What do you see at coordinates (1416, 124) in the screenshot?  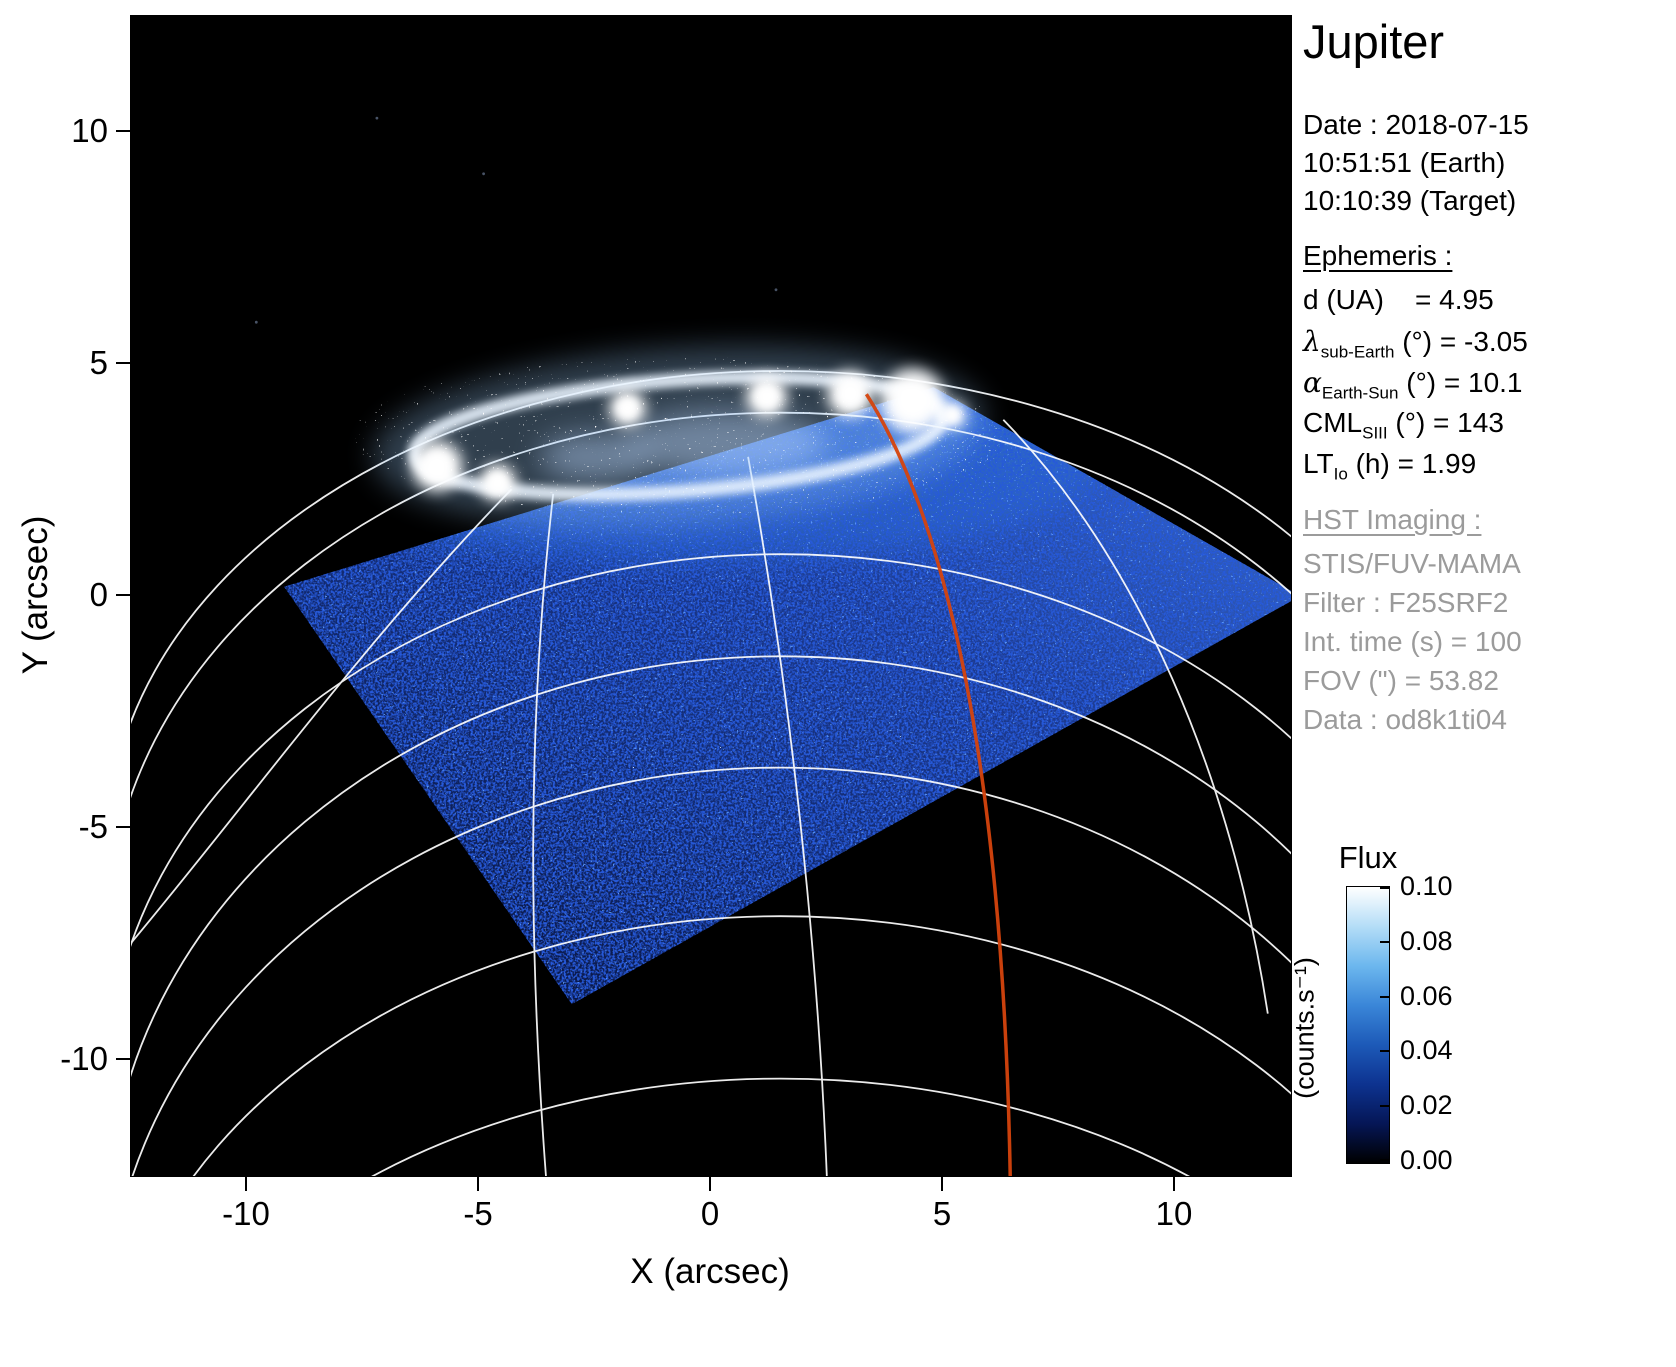 I see `date-line: Date : 2018-07-15` at bounding box center [1416, 124].